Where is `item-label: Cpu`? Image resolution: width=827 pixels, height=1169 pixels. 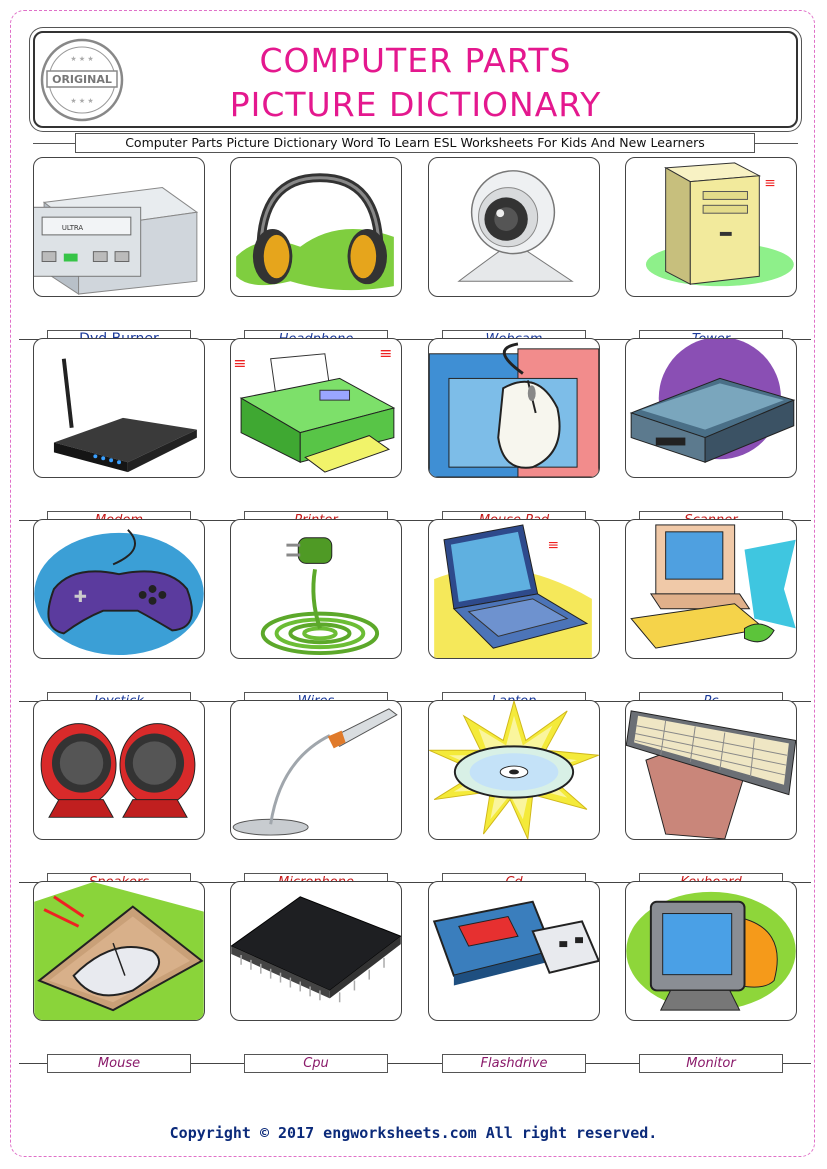
item-label: Cpu is located at coordinates (316, 1063).